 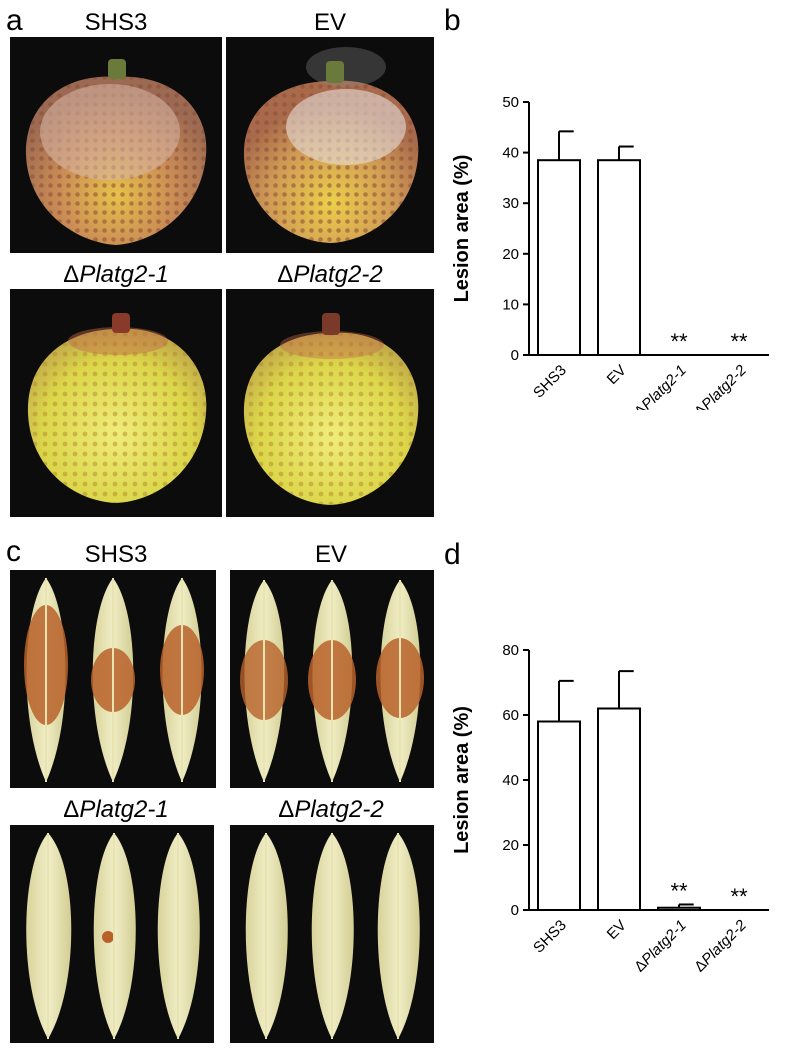 I want to click on y-tick-label: 60, so click(x=510, y=715).